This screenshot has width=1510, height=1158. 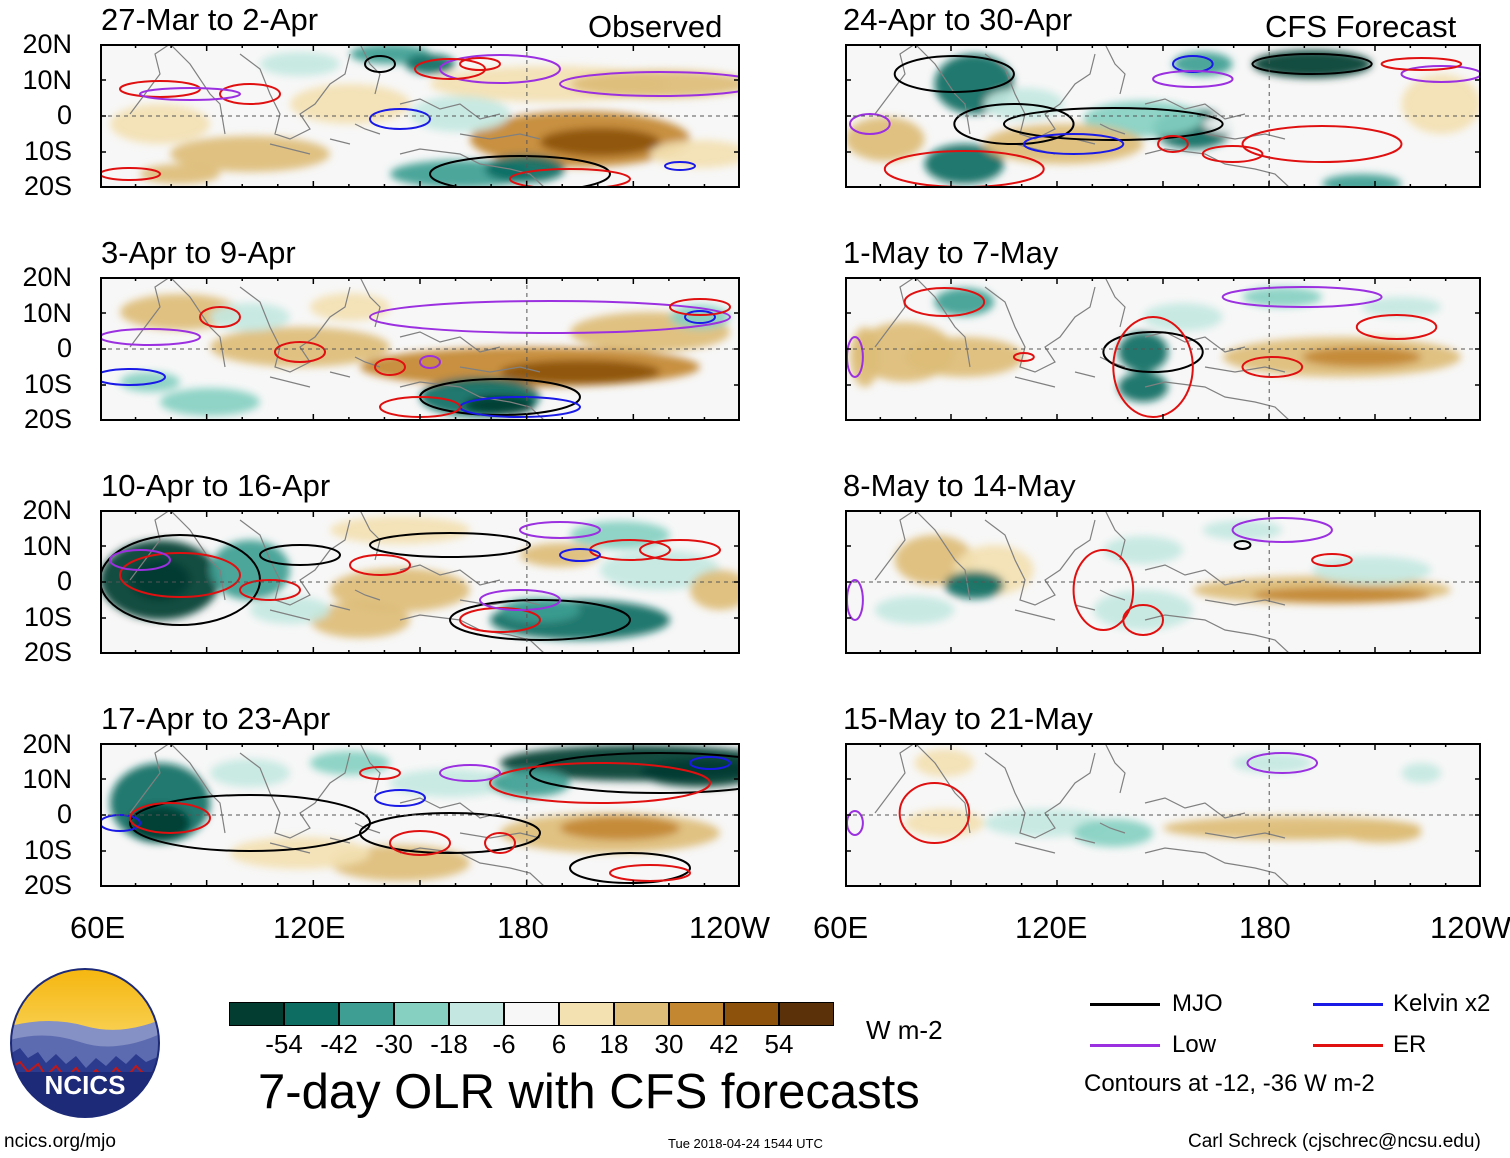 What do you see at coordinates (449, 1044) in the screenshot?
I see `colorbar-label: -18` at bounding box center [449, 1044].